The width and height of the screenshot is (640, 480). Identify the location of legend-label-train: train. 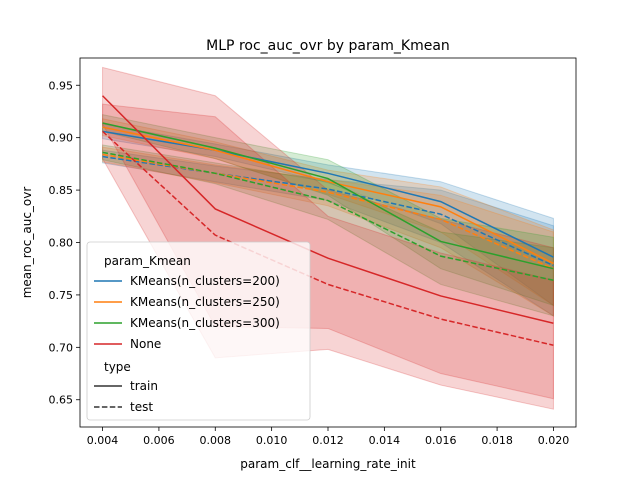
(144, 386).